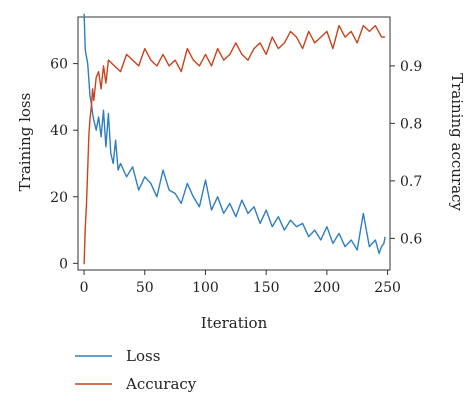 The width and height of the screenshot is (474, 413). What do you see at coordinates (84, 288) in the screenshot?
I see `x-tick-label: 0` at bounding box center [84, 288].